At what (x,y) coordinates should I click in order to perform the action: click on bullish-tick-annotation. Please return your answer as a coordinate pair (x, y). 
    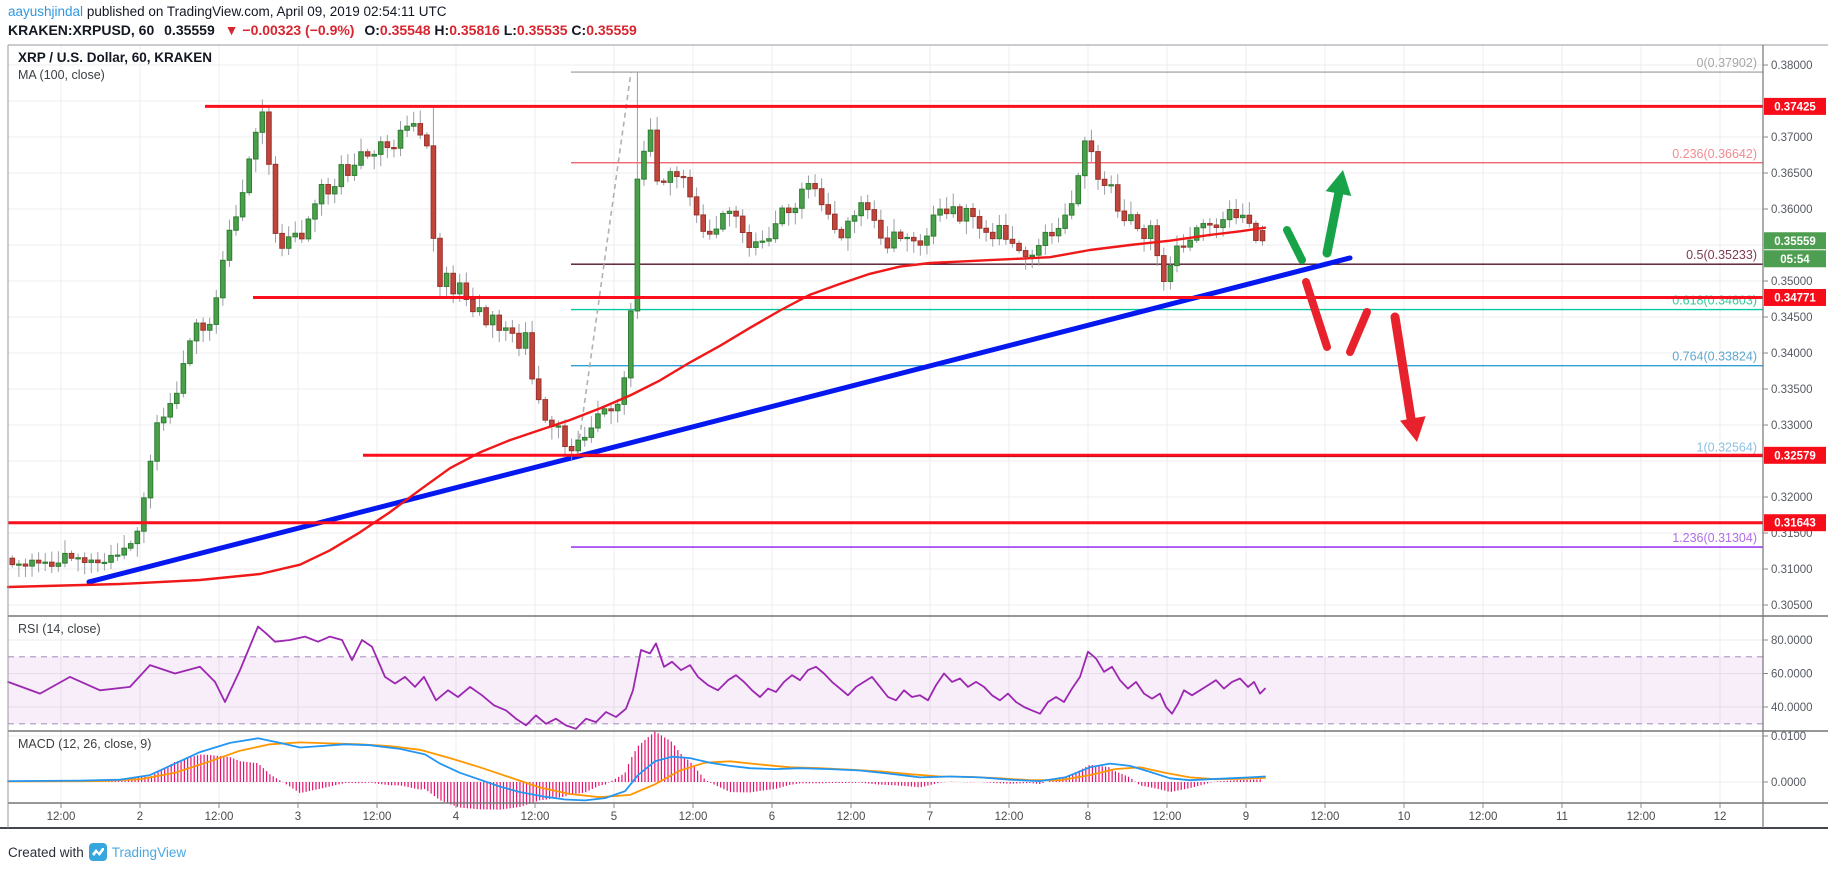
    Looking at the image, I should click on (1294, 245).